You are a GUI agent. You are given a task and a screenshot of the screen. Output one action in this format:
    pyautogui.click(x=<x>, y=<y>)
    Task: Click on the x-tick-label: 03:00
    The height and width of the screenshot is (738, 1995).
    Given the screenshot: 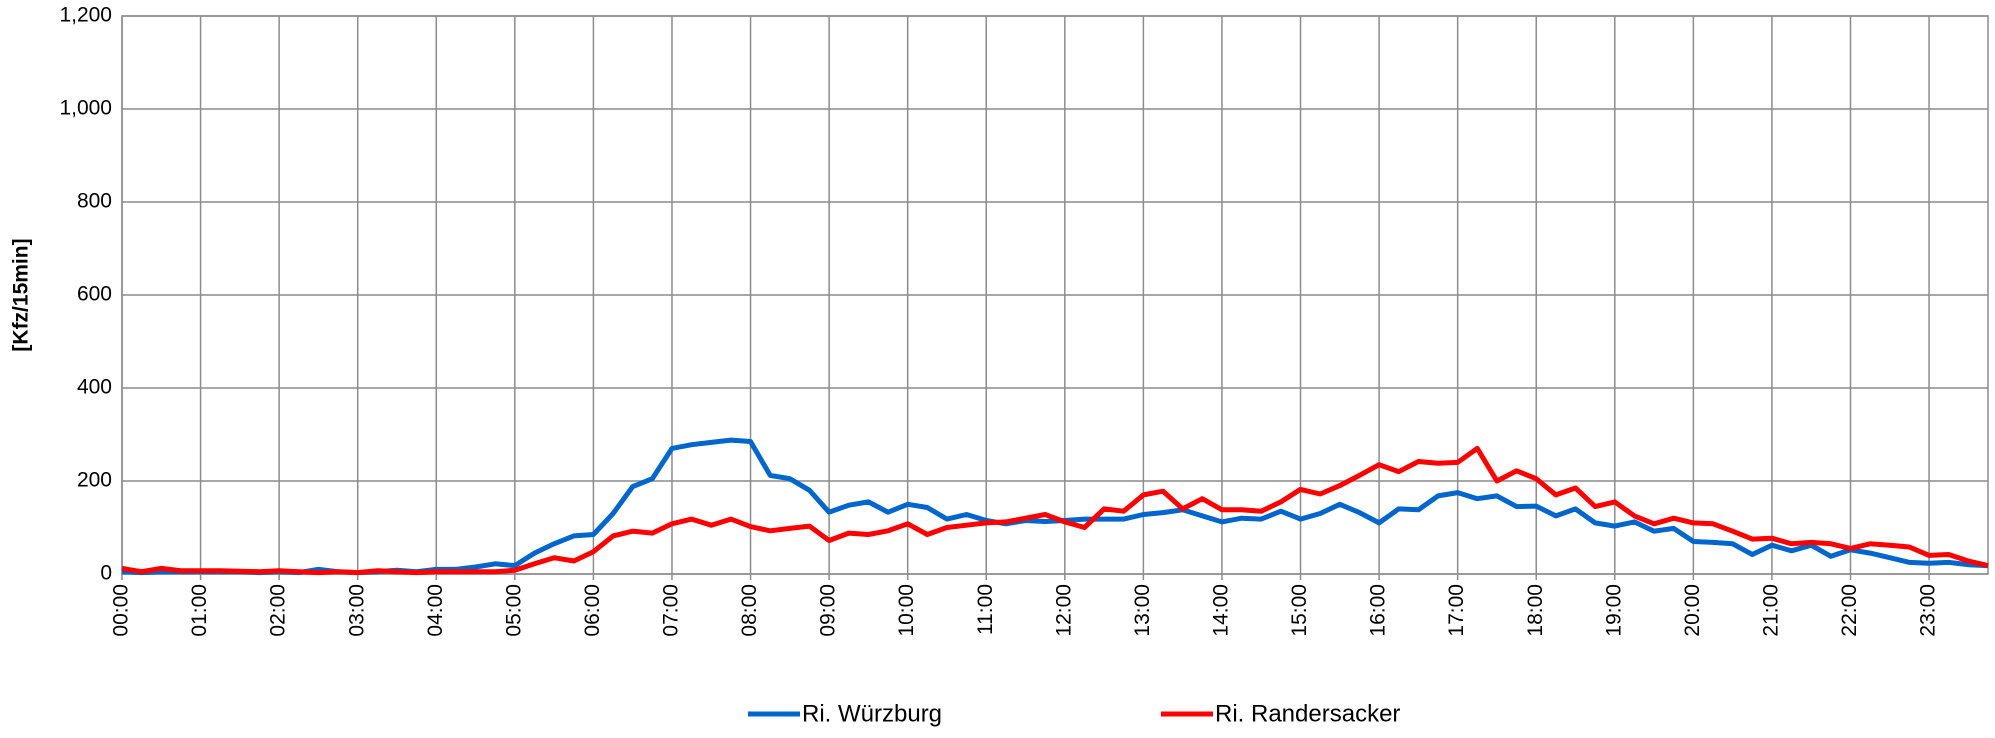 What is the action you would take?
    pyautogui.click(x=356, y=610)
    